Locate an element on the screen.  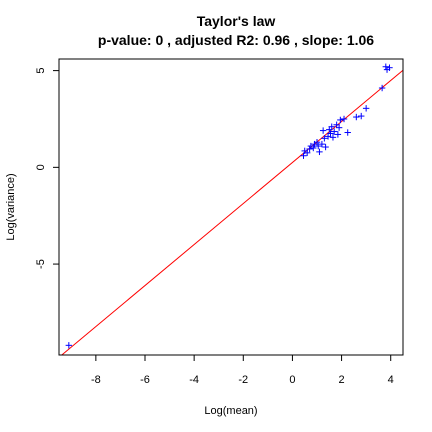
x-axis-label: Log(mean) is located at coordinates (230, 411).